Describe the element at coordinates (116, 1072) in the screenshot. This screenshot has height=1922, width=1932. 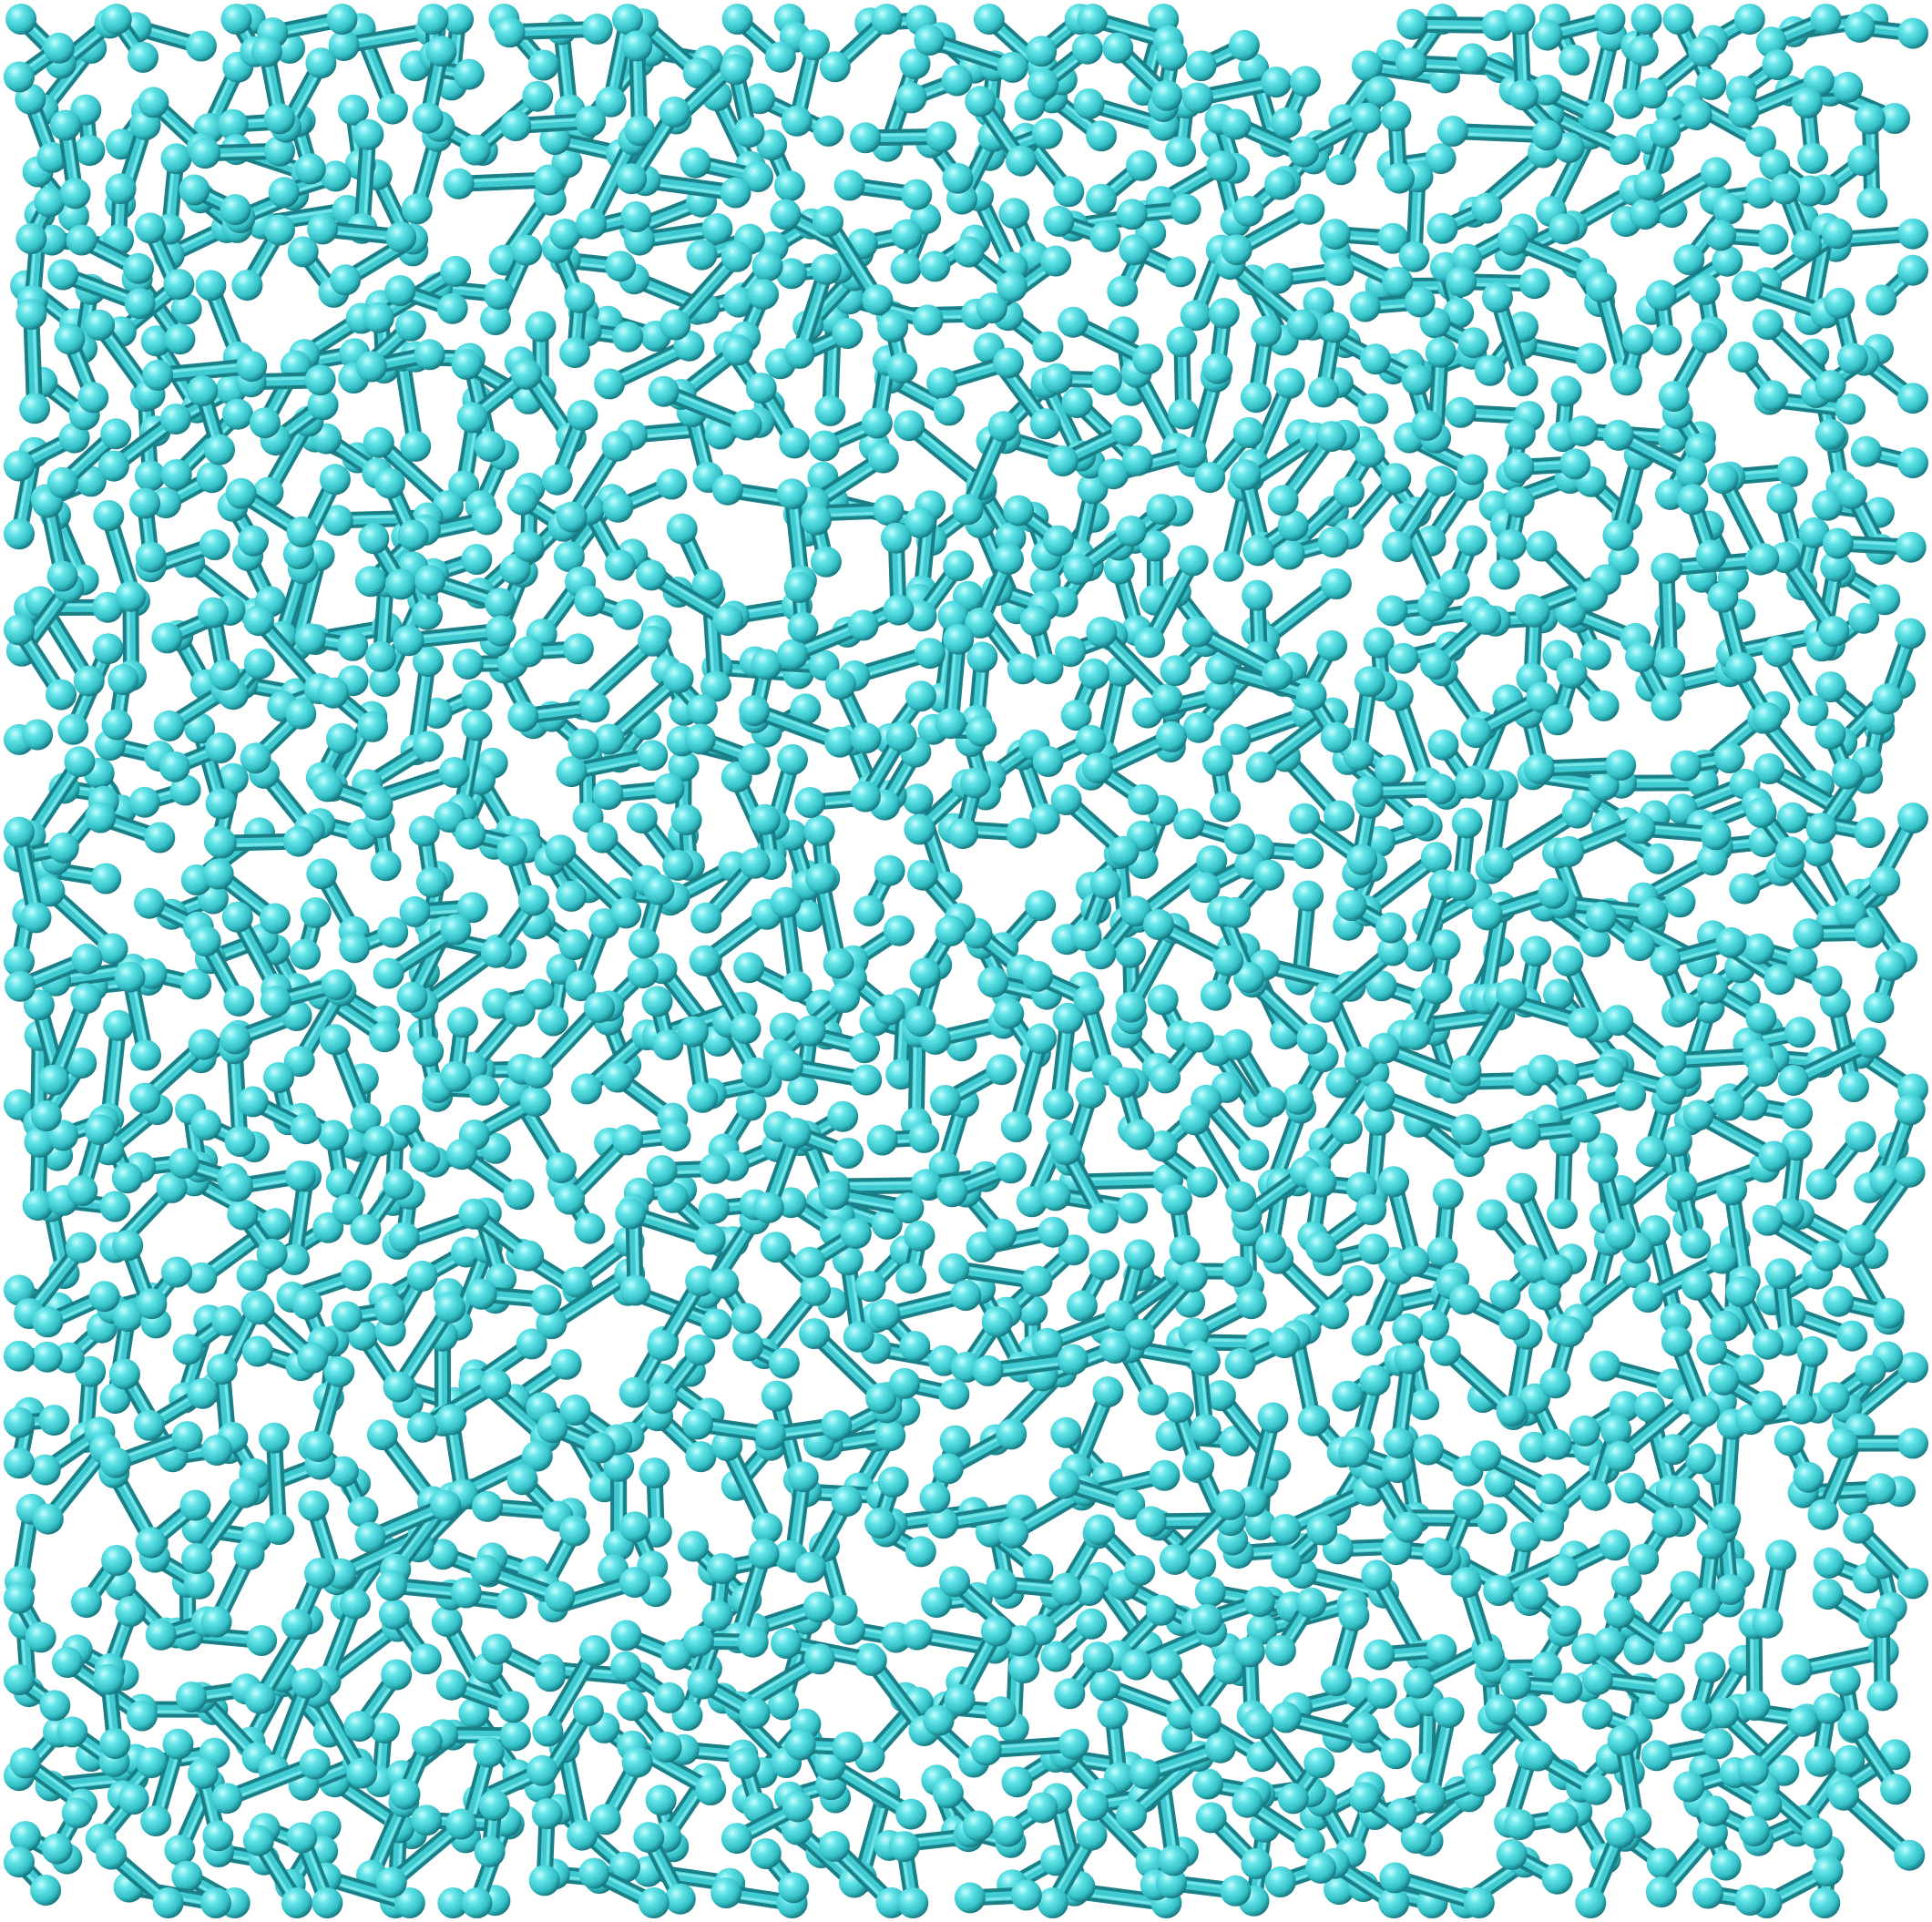
I see `bond-highlight` at that location.